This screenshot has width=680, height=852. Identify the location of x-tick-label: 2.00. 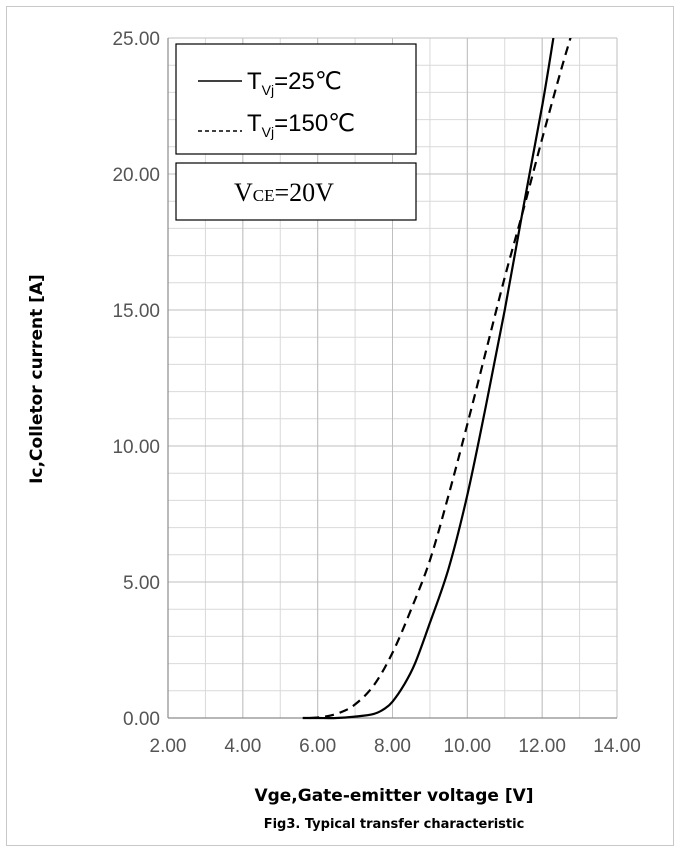
(168, 746).